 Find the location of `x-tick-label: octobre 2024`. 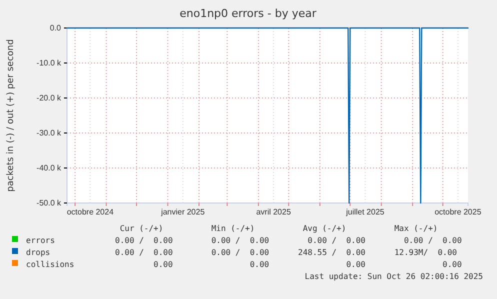

x-tick-label: octobre 2024 is located at coordinates (90, 212).